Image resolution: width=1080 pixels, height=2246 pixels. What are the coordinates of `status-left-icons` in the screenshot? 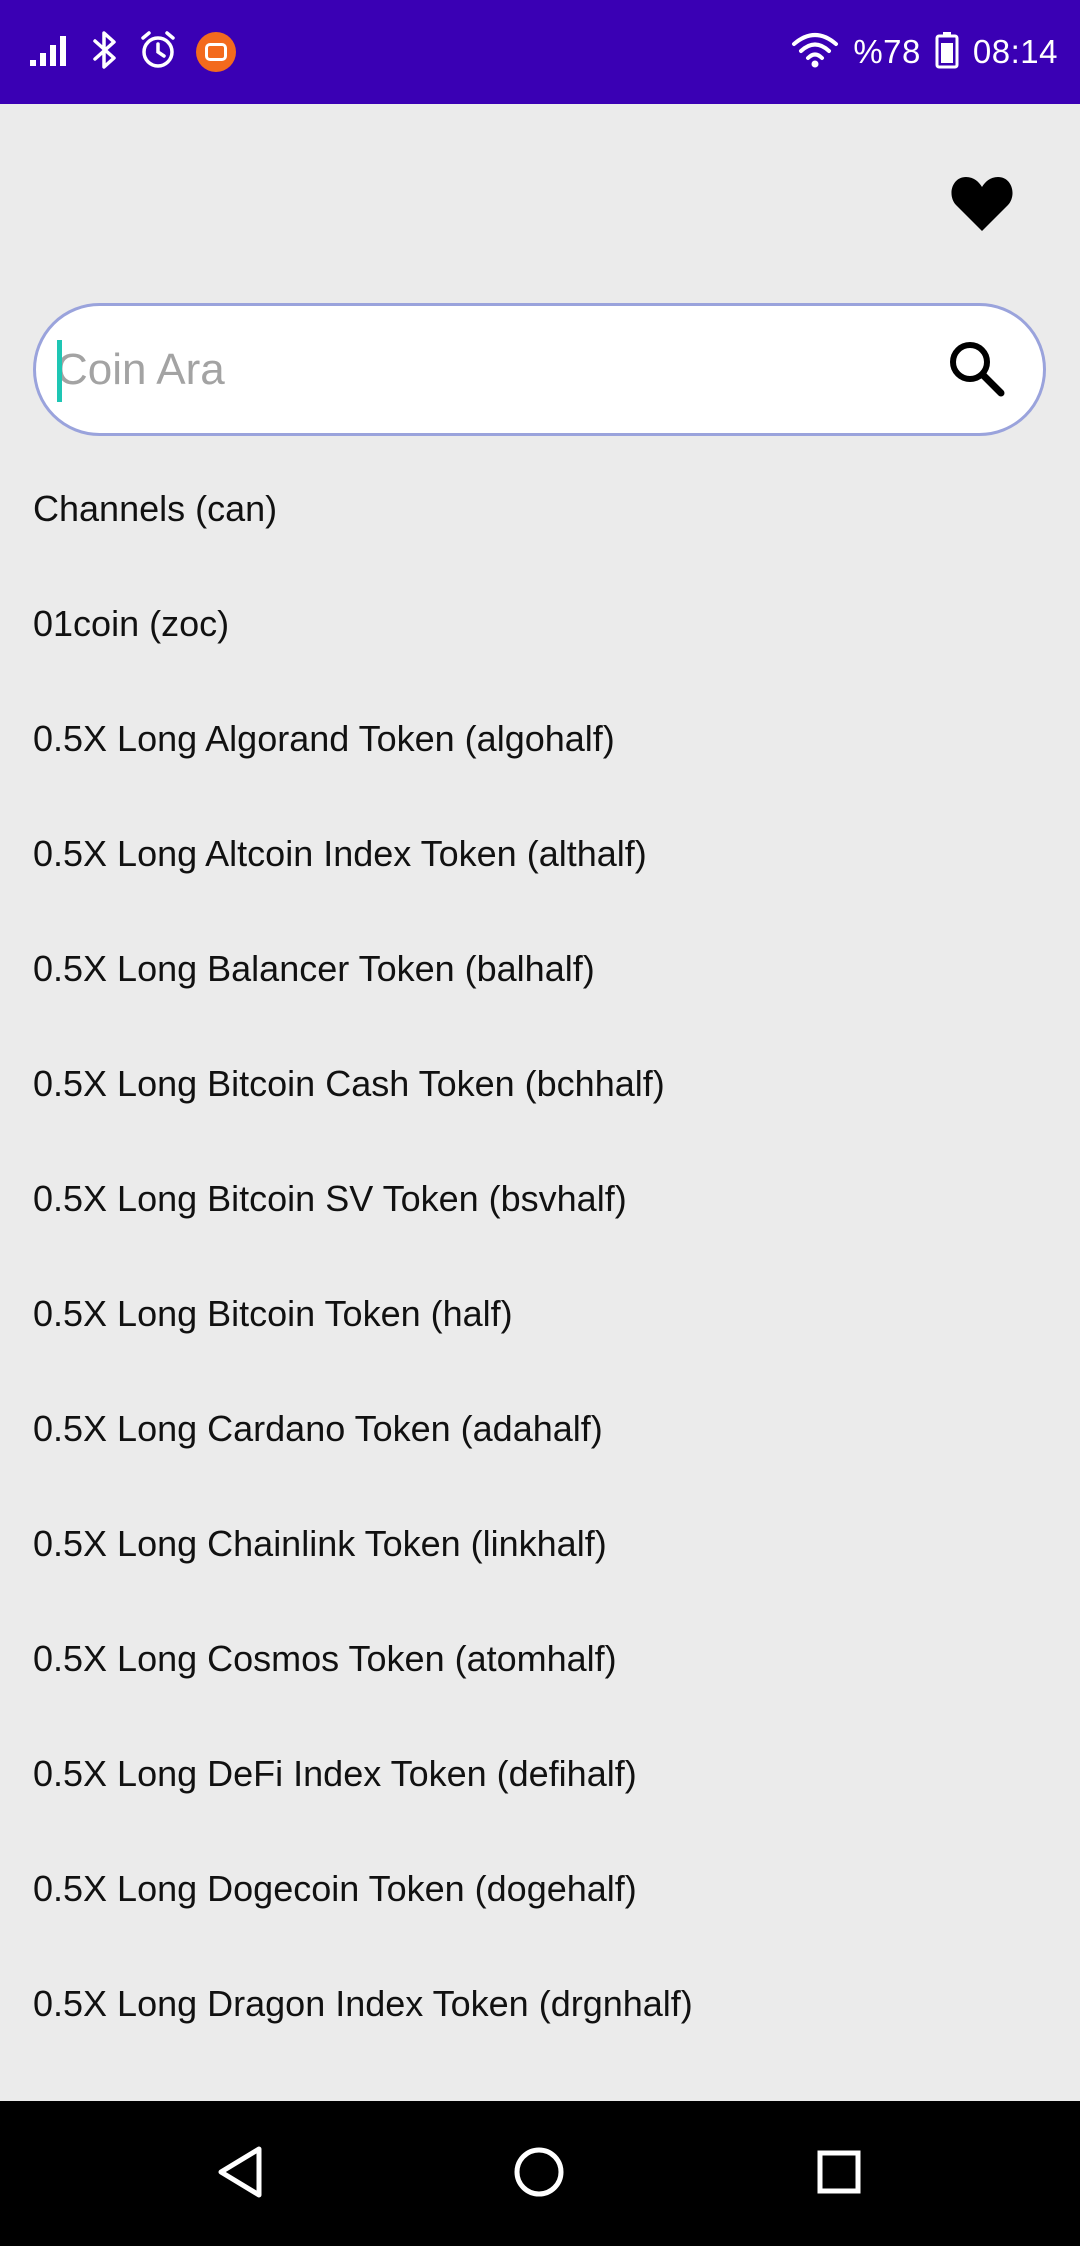 It's located at (132, 52).